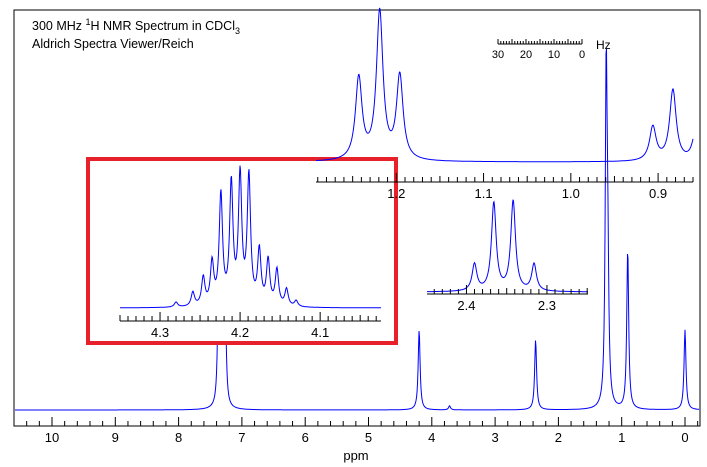  What do you see at coordinates (603, 45) in the screenshot?
I see `hz-unit: Hz` at bounding box center [603, 45].